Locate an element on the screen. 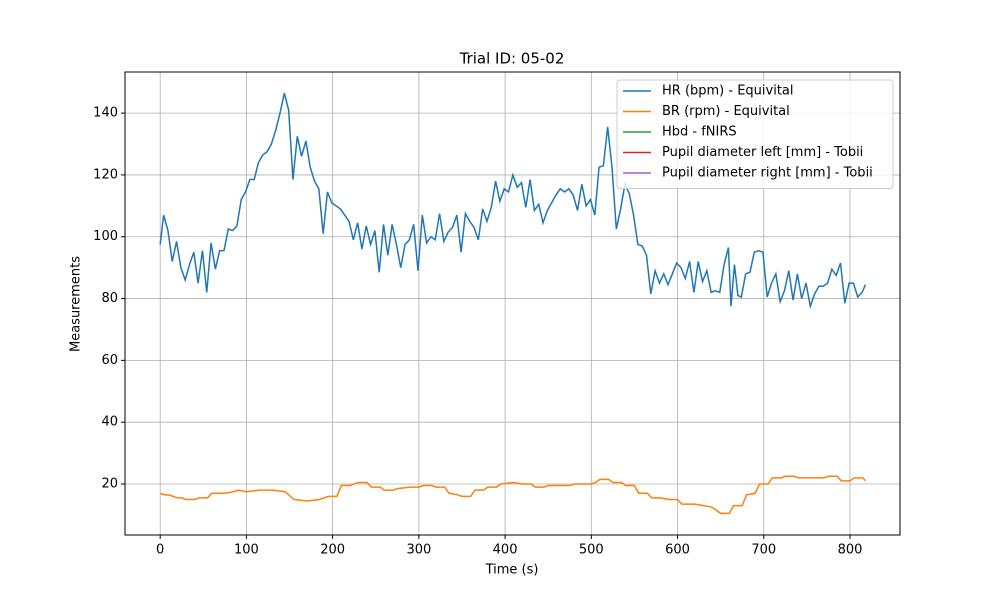 Image resolution: width=1000 pixels, height=604 pixels. legend-label: BR (rpm) - Equivital is located at coordinates (726, 111).